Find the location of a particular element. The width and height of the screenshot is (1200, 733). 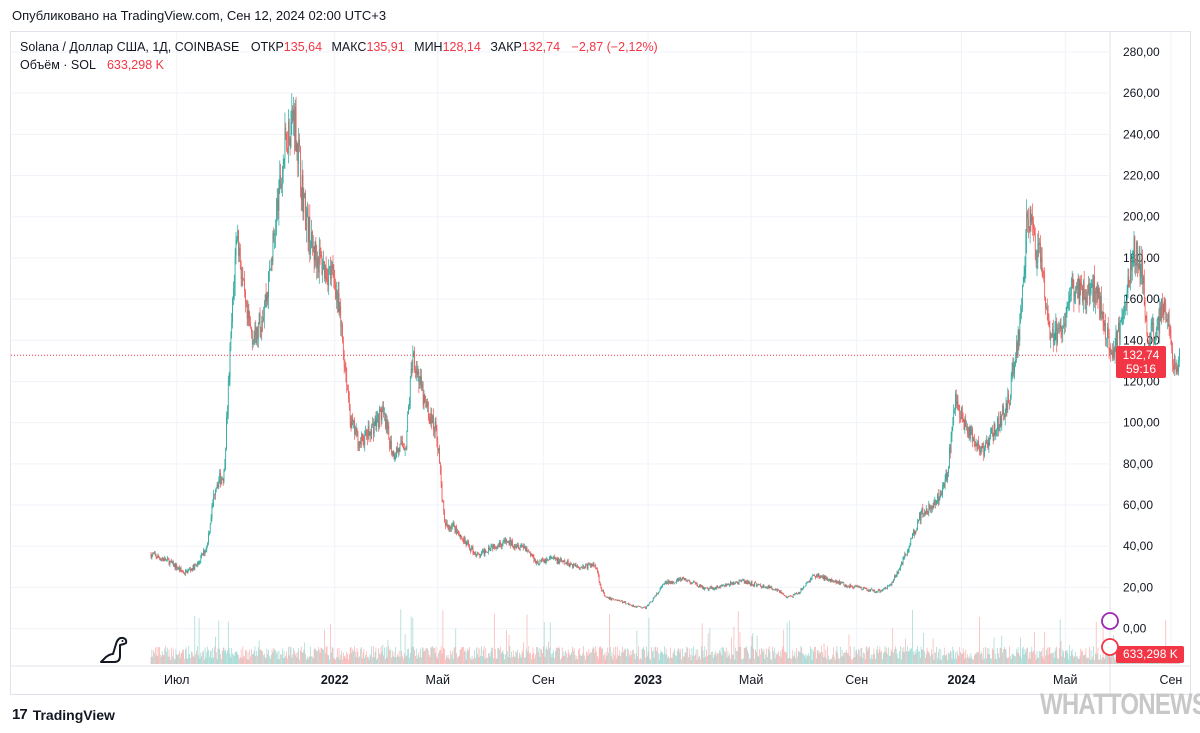

change-value: −2,87 (−2,12%) is located at coordinates (614, 47).